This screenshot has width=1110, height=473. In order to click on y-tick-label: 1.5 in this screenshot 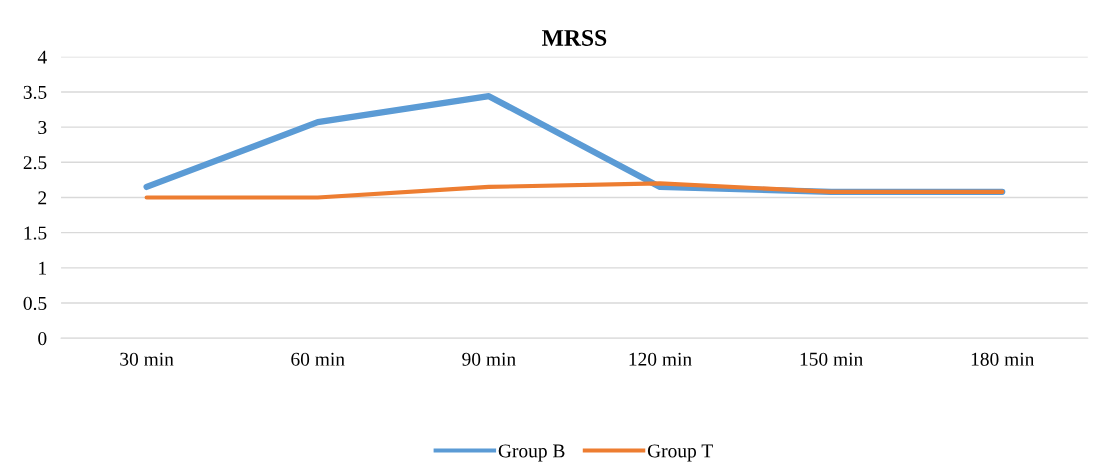, I will do `click(35, 233)`.